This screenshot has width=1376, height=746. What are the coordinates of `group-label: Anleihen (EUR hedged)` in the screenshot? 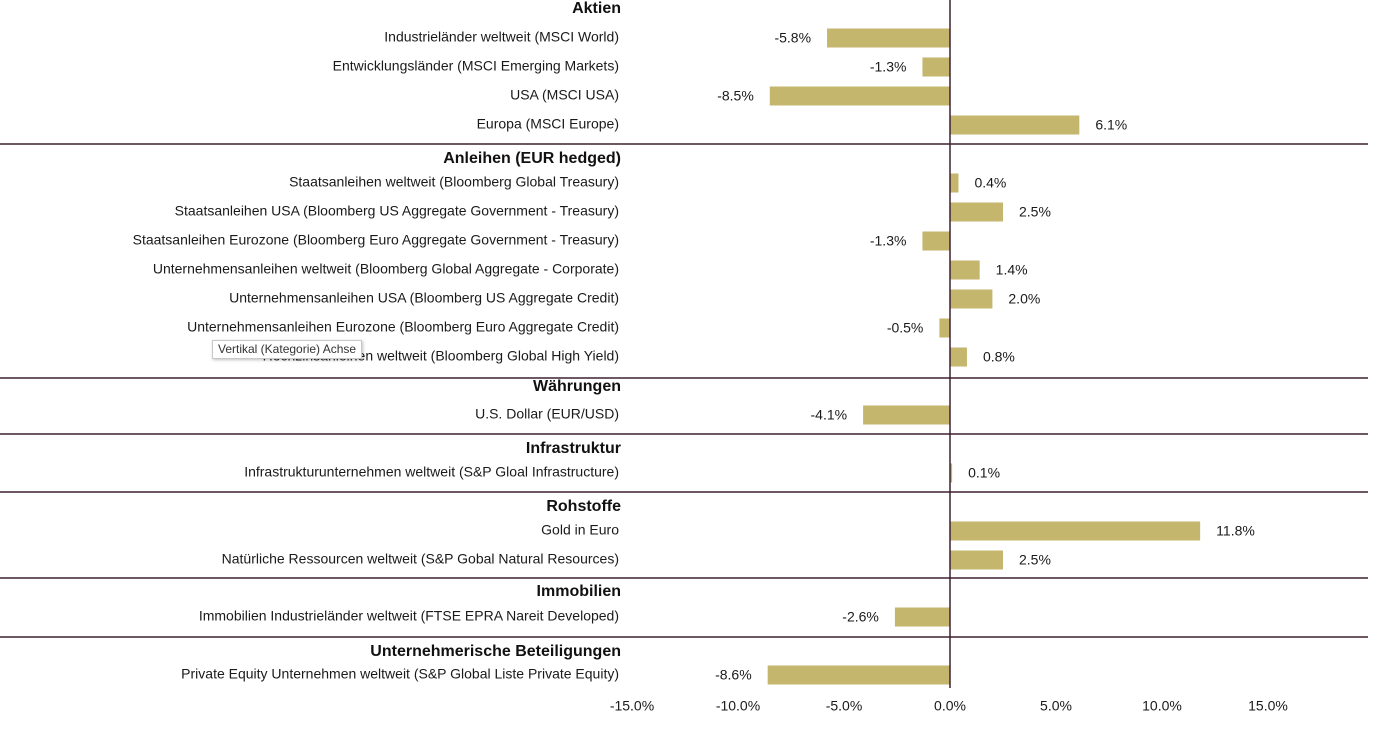 It's located at (532, 158).